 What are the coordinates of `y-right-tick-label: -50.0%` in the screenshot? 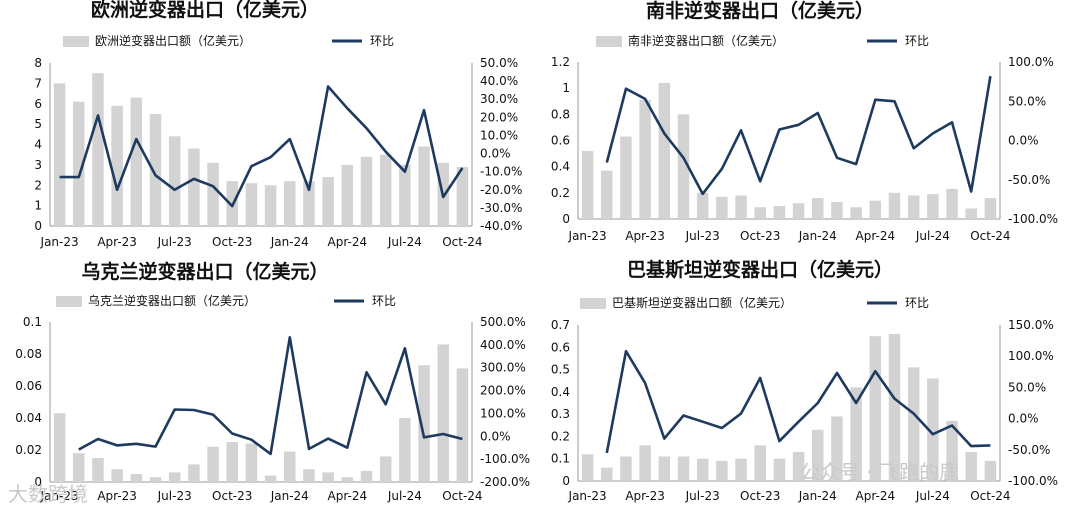 It's located at (1029, 180).